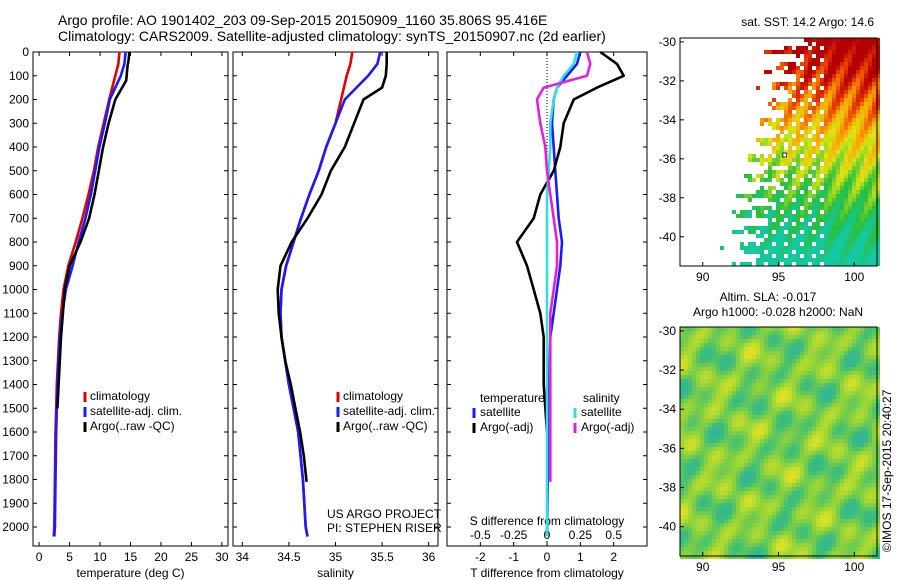  What do you see at coordinates (581, 535) in the screenshot?
I see `x2-tick-label: 0.25` at bounding box center [581, 535].